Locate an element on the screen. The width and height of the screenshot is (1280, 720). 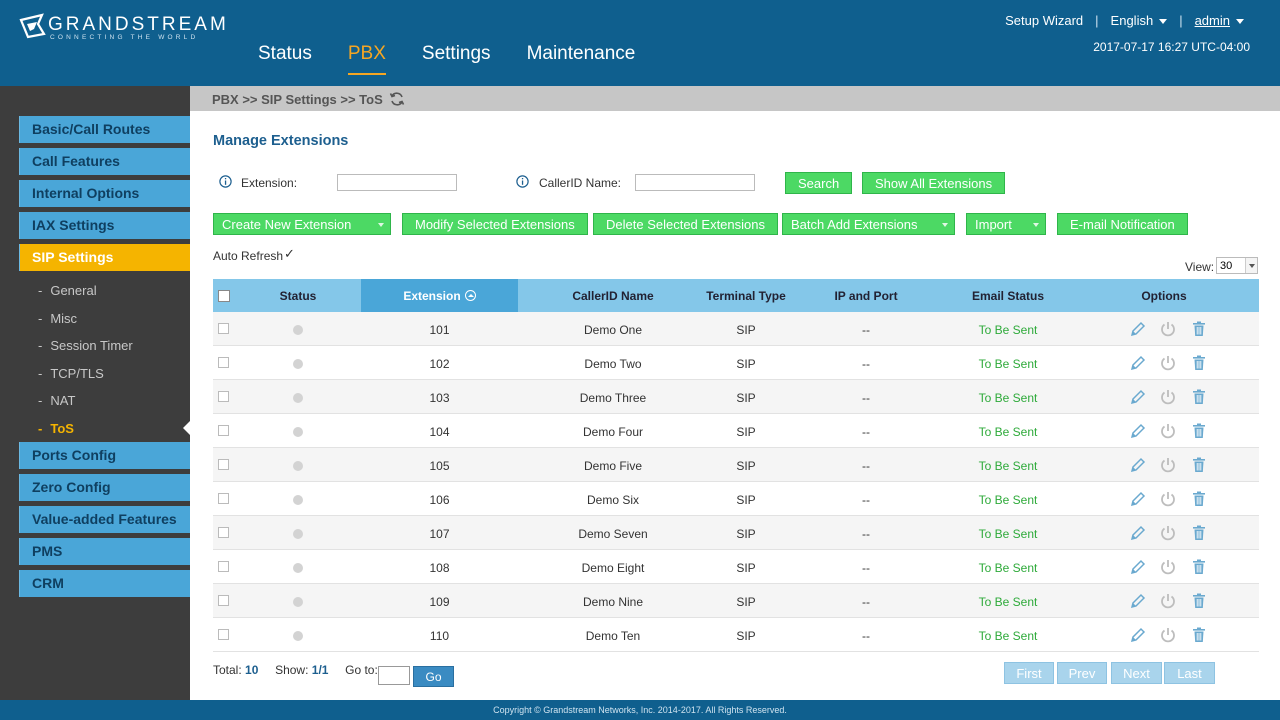
sidebar-item-internal-options: Internal Options is located at coordinates (104, 193).